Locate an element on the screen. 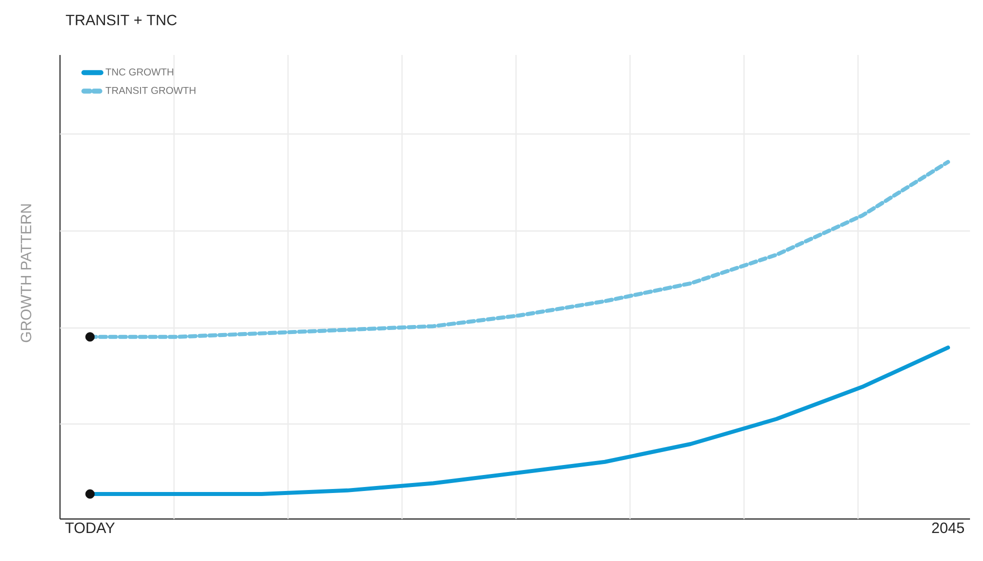 This screenshot has width=983, height=561. chart-title: TRANSIT + TNC is located at coordinates (121, 20).